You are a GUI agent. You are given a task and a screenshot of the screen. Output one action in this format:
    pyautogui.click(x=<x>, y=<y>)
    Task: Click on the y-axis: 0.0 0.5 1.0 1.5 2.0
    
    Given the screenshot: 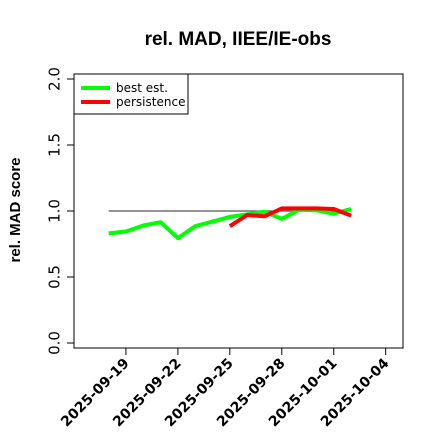 What is the action you would take?
    pyautogui.click(x=59, y=211)
    